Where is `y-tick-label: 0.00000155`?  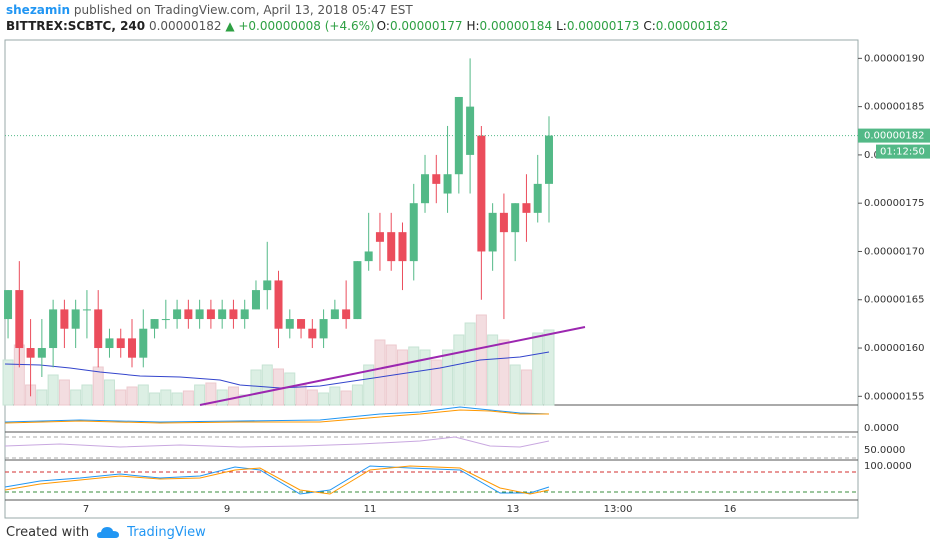 y-tick-label: 0.00000155 is located at coordinates (894, 396).